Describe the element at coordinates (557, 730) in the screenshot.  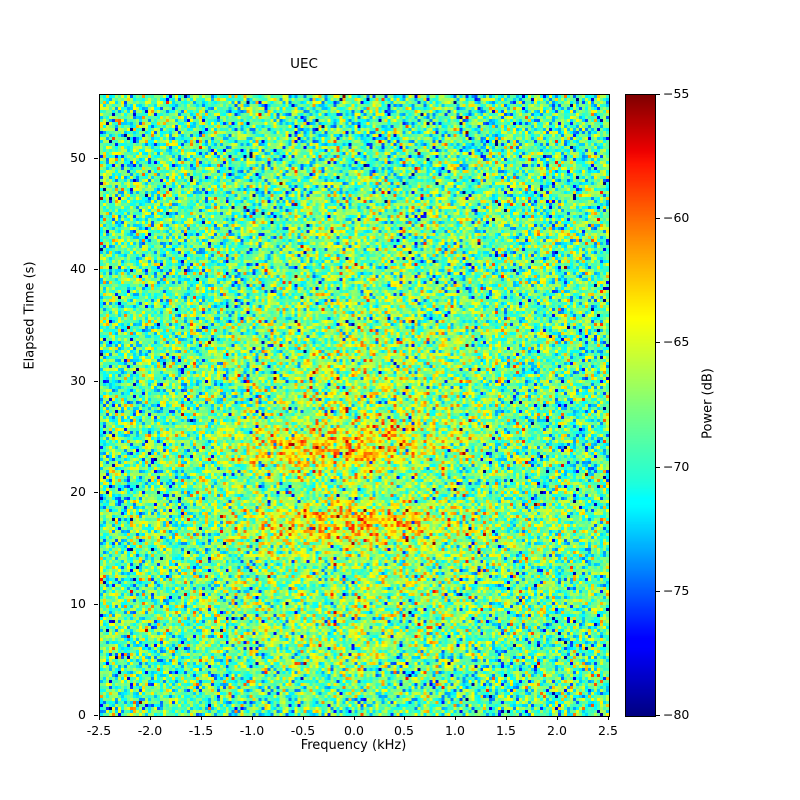
I see `x-tick-label: 2.0` at that location.